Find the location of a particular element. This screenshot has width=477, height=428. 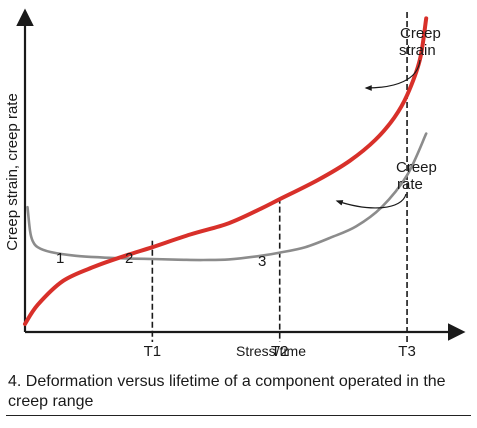

stage-label-3: 3 is located at coordinates (262, 261).